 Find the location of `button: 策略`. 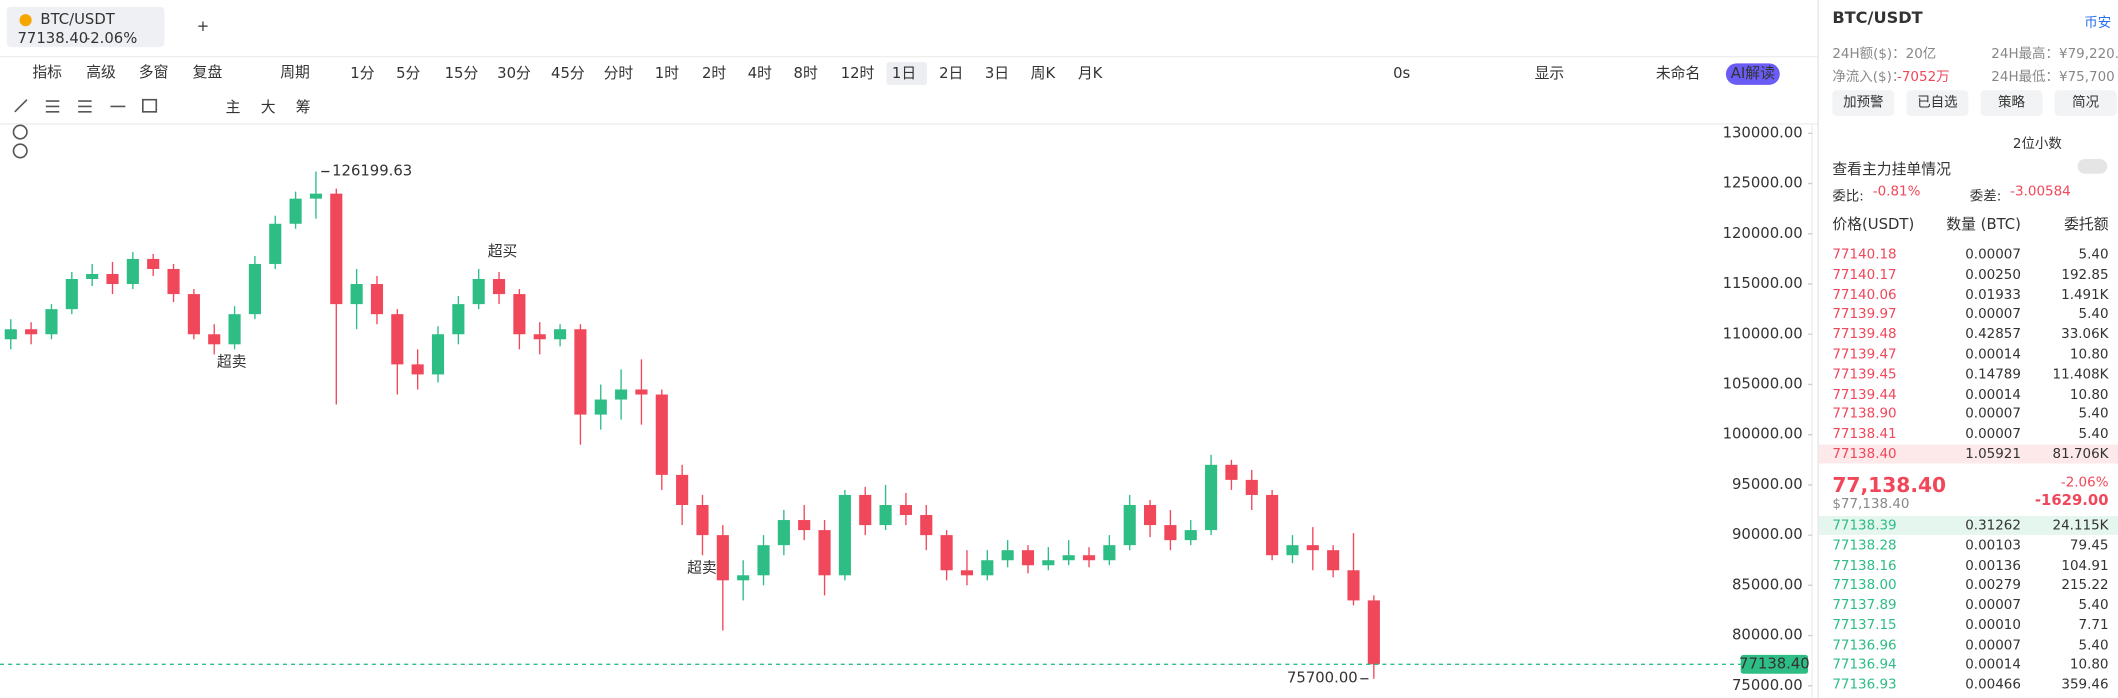

button: 策略 is located at coordinates (2011, 103).